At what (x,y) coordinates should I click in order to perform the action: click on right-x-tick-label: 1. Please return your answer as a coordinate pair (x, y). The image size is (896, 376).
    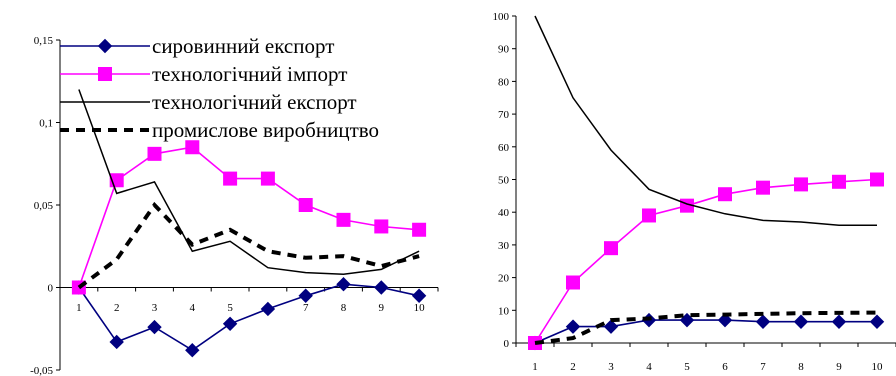
    Looking at the image, I should click on (535, 367).